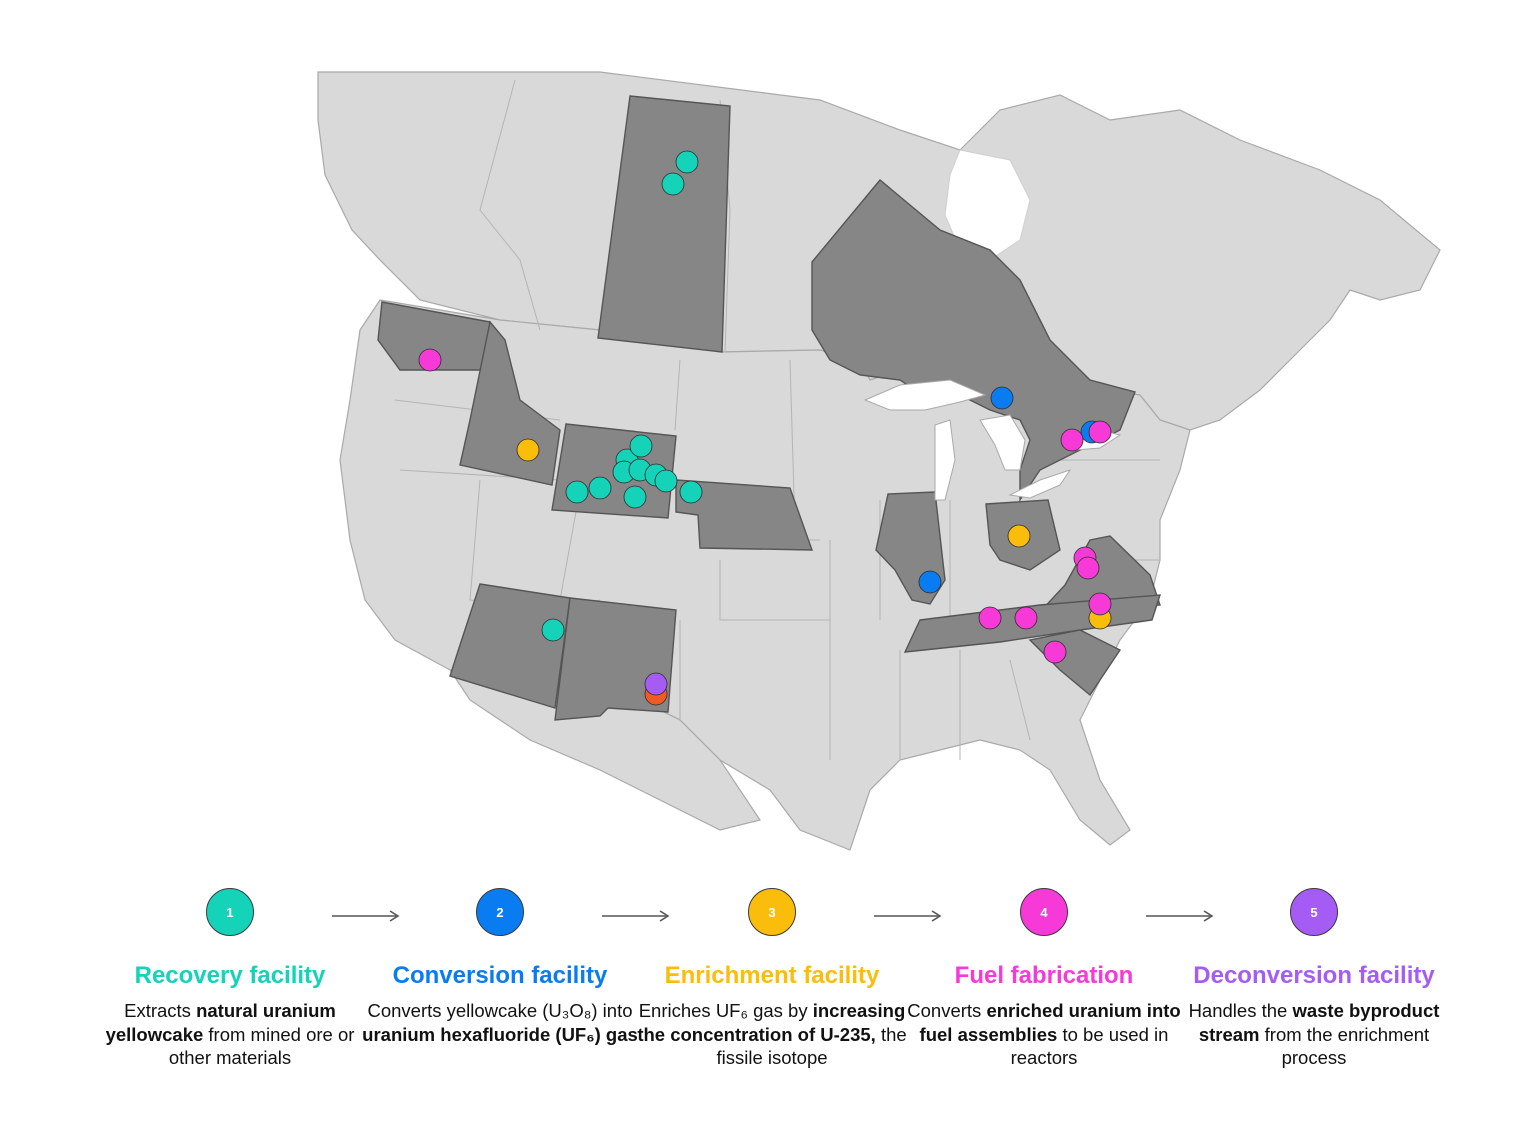 The image size is (1536, 1147). I want to click on step-title: Enrichment facility, so click(772, 975).